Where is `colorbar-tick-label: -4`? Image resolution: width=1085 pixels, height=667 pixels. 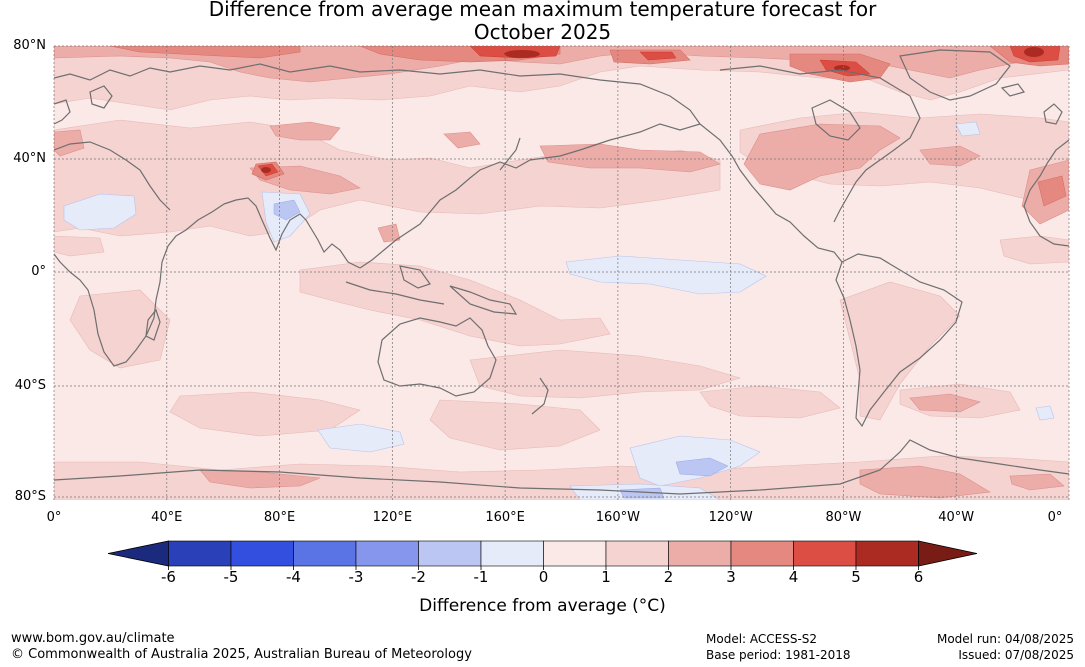 colorbar-tick-label: -4 is located at coordinates (293, 577).